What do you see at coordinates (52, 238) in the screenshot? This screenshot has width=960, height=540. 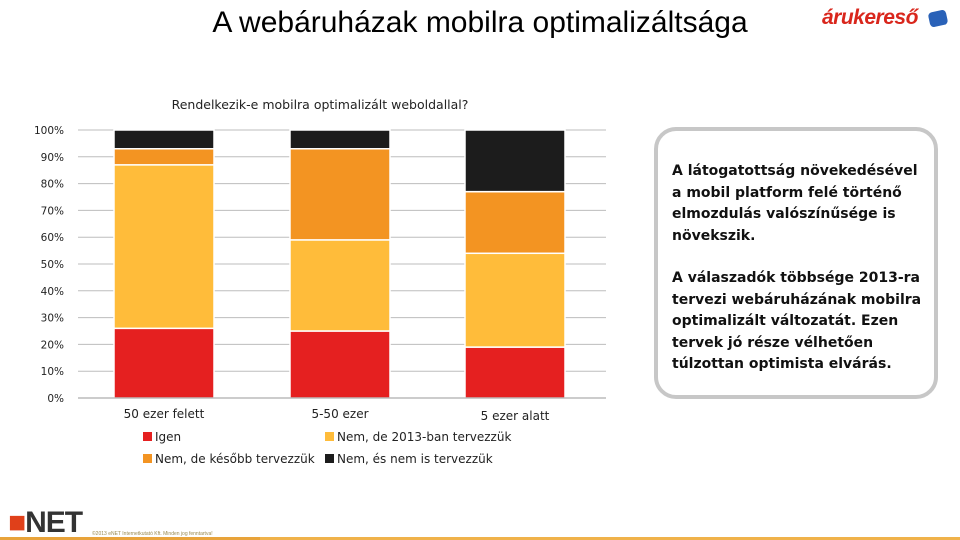 I see `y-tick-label: 60%` at bounding box center [52, 238].